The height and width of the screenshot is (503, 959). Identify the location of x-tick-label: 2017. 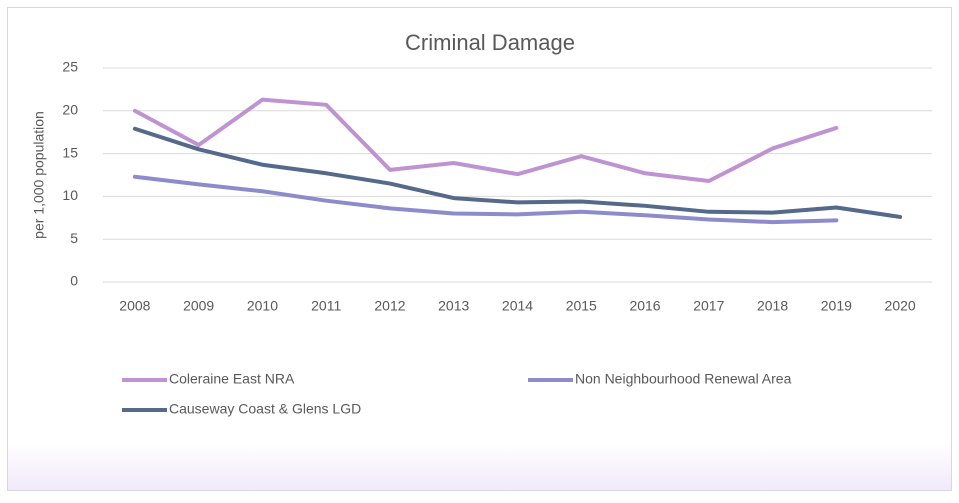
(708, 306).